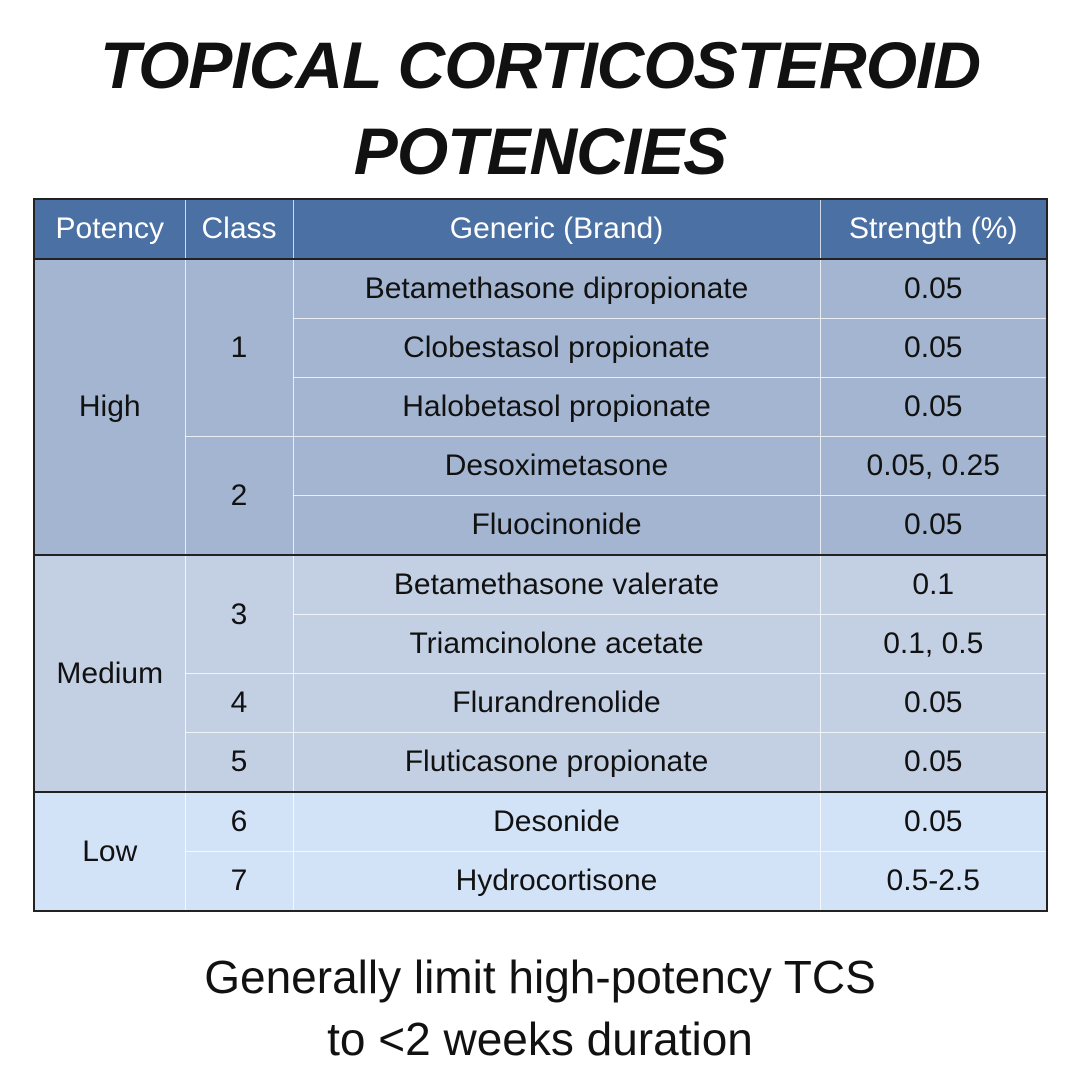 This screenshot has width=1080, height=1080. What do you see at coordinates (556, 821) in the screenshot?
I see `generic-cell: Desonide` at bounding box center [556, 821].